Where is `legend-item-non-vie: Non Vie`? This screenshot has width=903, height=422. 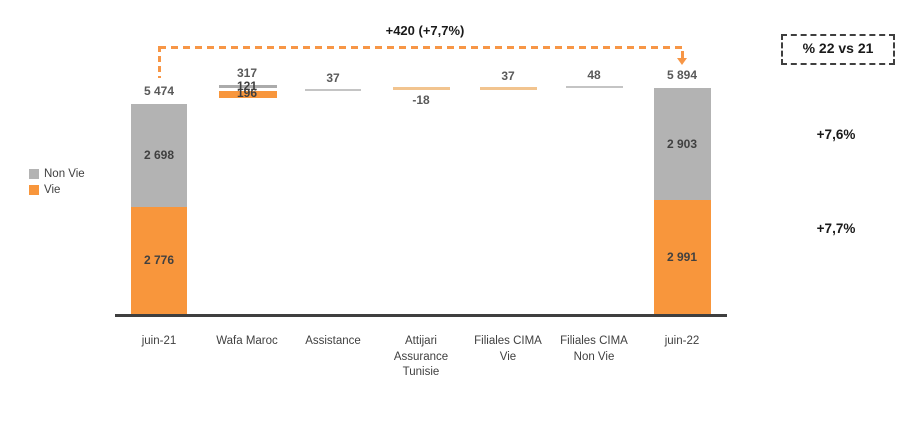 legend-item-non-vie: Non Vie is located at coordinates (57, 174).